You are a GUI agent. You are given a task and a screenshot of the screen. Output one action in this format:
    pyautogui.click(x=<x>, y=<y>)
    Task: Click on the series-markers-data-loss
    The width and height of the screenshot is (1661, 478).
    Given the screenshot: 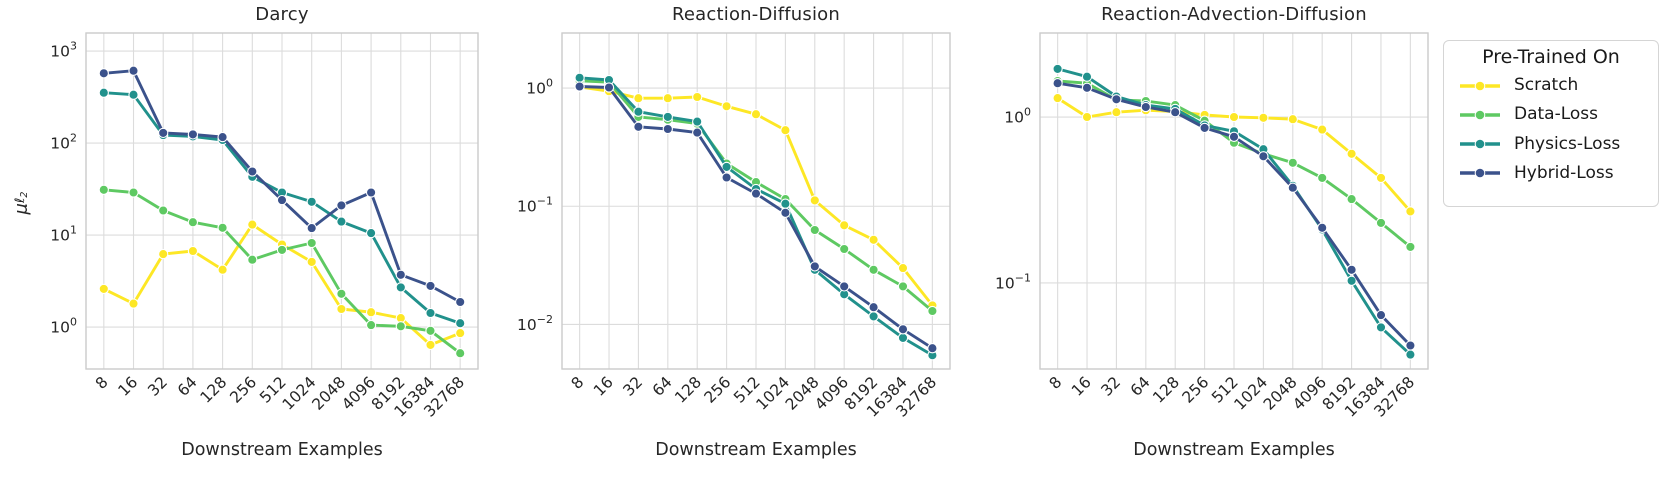 What is the action you would take?
    pyautogui.click(x=282, y=271)
    